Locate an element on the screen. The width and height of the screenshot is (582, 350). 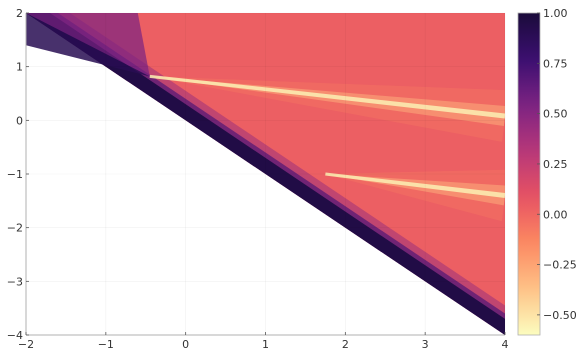
x-axis-ticks: −2 −1 0 1 2 3 4 is located at coordinates (263, 341).